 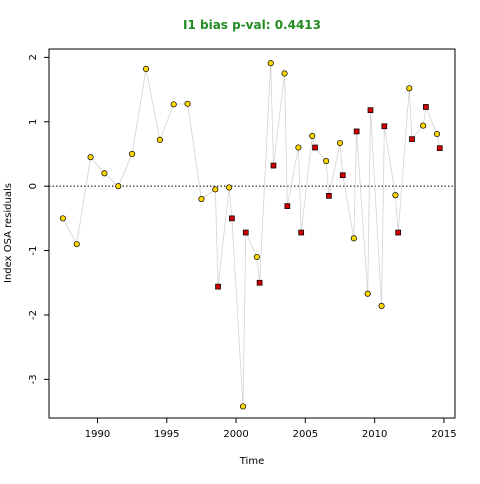 What do you see at coordinates (33, 251) in the screenshot?
I see `y-tick-label: -1` at bounding box center [33, 251].